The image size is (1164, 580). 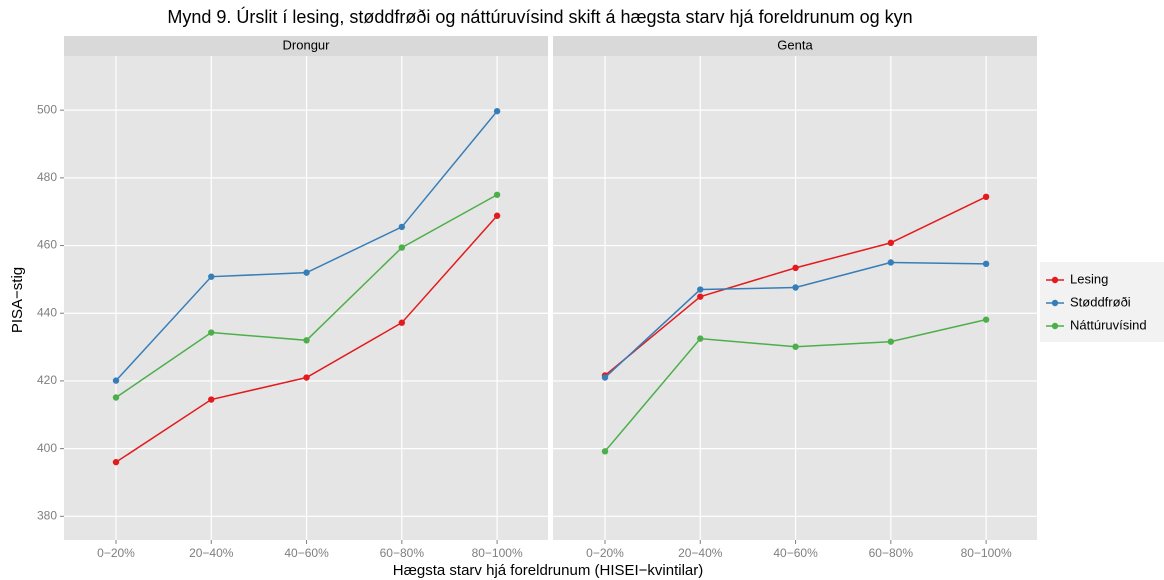 I want to click on strip-label: Drongur, so click(x=307, y=44).